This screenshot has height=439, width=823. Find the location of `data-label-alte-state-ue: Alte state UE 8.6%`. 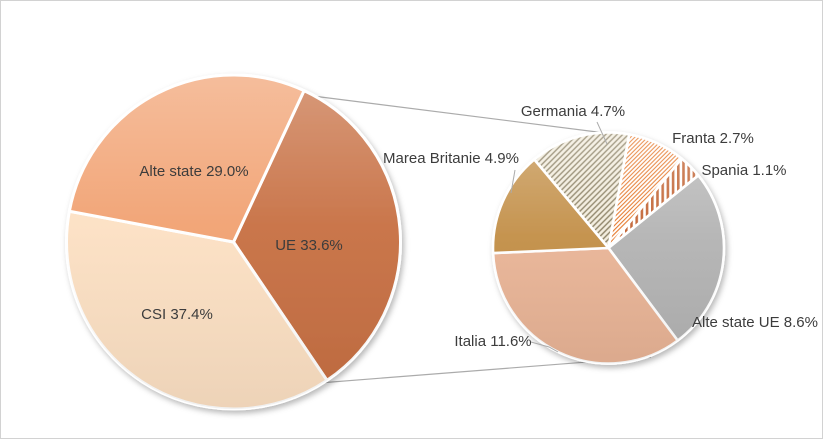

data-label-alte-state-ue: Alte state UE 8.6% is located at coordinates (755, 322).